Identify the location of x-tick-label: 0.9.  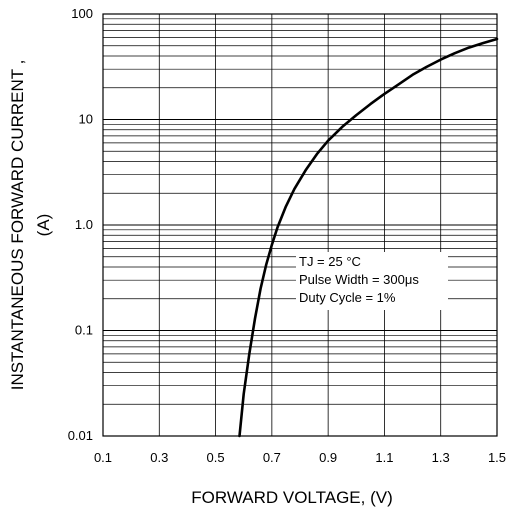
(328, 457).